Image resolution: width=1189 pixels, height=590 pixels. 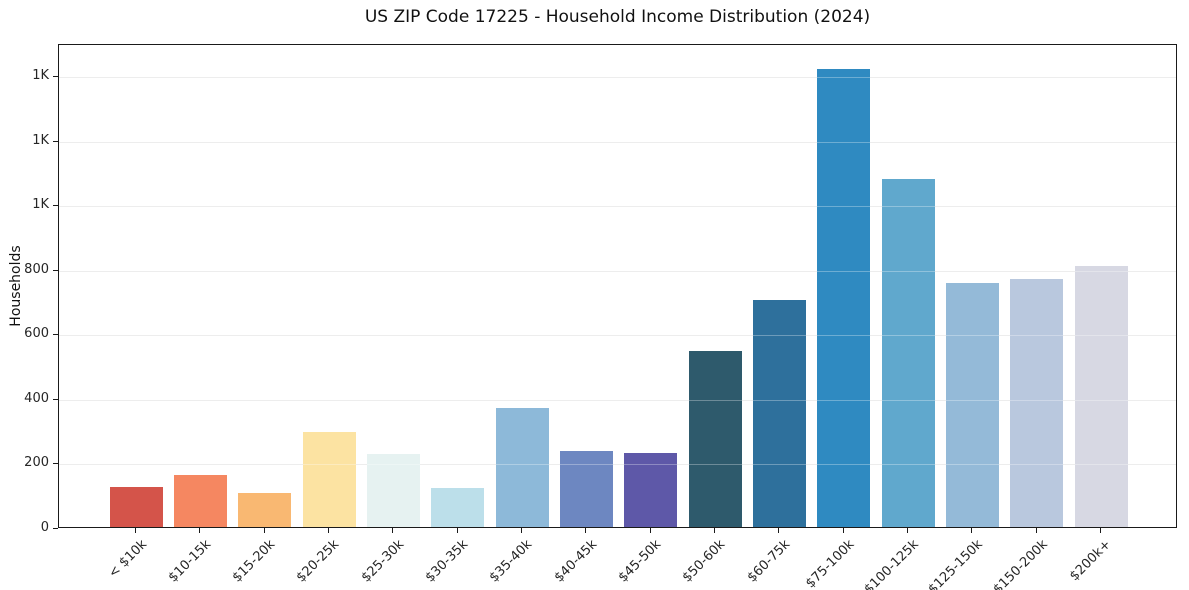 What do you see at coordinates (36, 269) in the screenshot?
I see `y-tick-label-800: 800` at bounding box center [36, 269].